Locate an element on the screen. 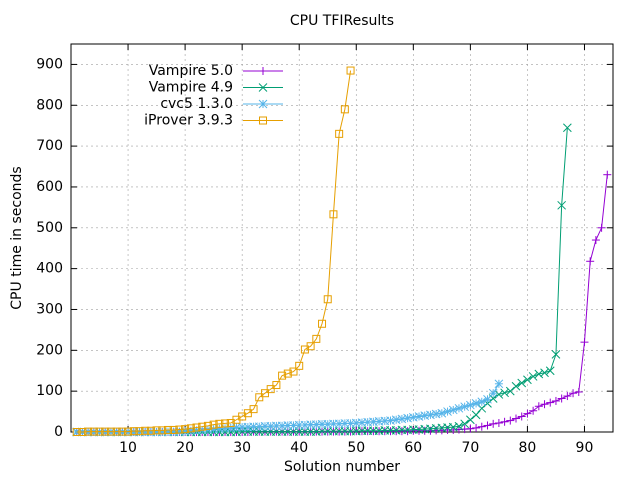  x-tick-label: 30 is located at coordinates (242, 448).